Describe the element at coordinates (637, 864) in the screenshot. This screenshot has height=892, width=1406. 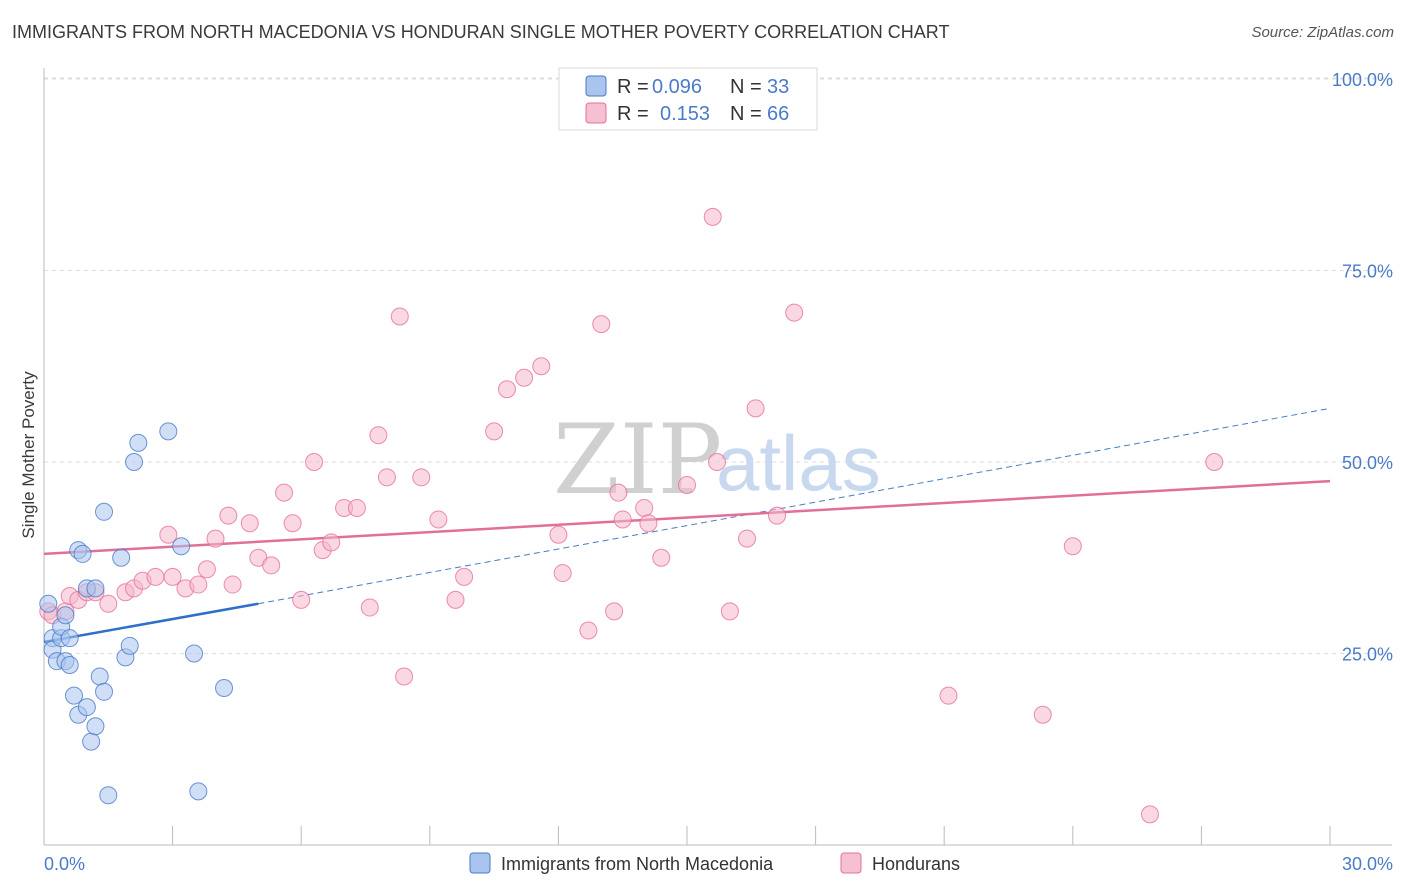
I see `series-legend-label-blue: Immigrants from North Macedonia` at that location.